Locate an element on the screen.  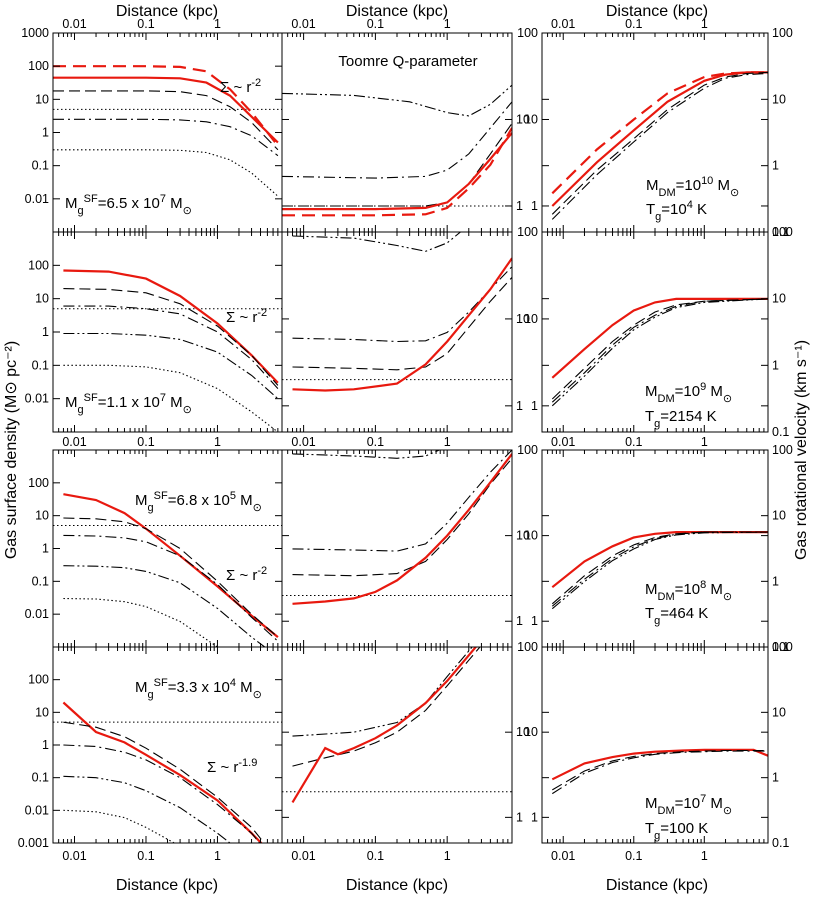
dark-matter-mass-annotation: MDM=108 M⊙ is located at coordinates (688, 591).